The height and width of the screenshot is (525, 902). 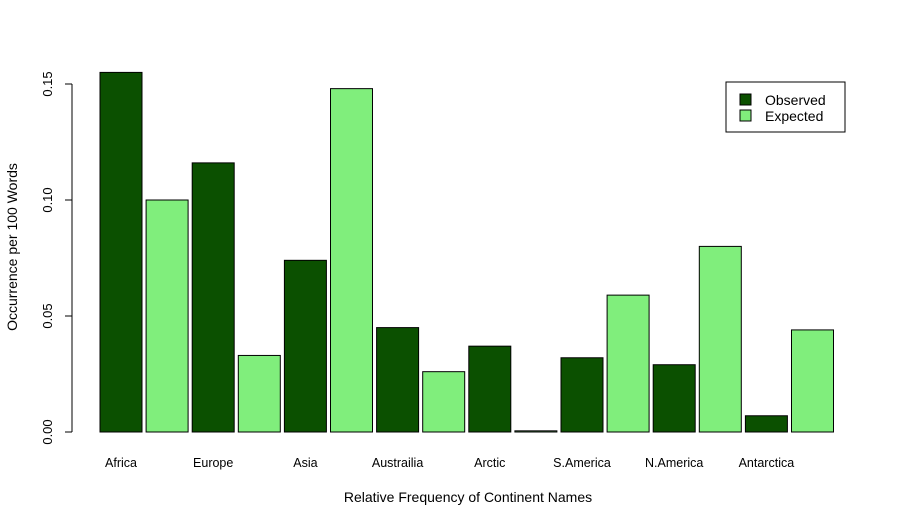 What do you see at coordinates (121, 252) in the screenshot?
I see `bar-observed-africa` at bounding box center [121, 252].